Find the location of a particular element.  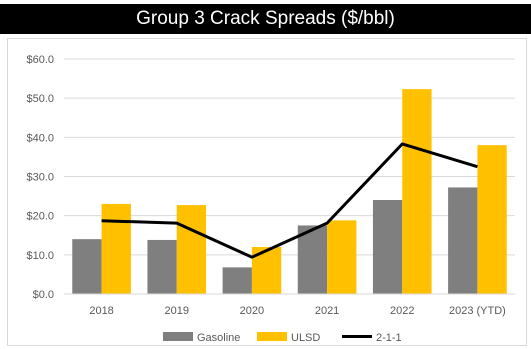

y-tick-label: $30.0 is located at coordinates (40, 178).